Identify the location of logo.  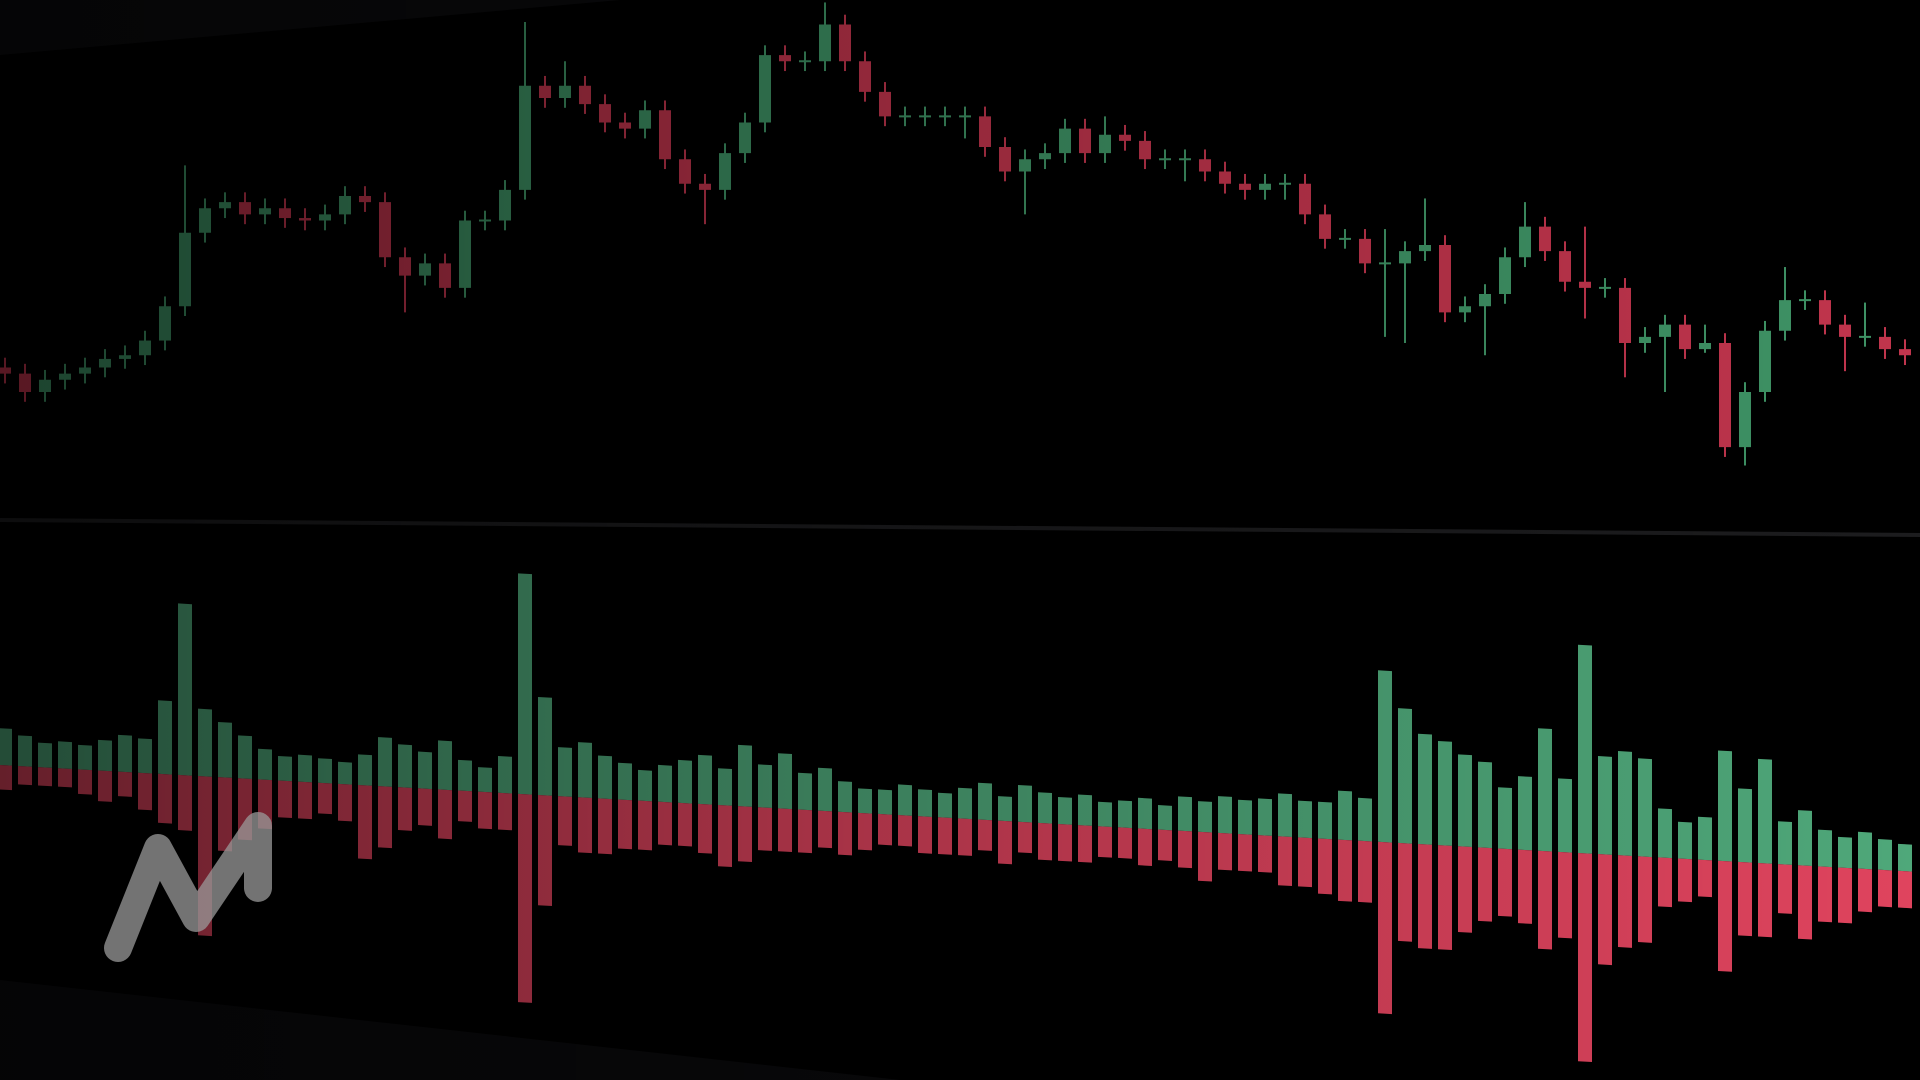
(188, 887).